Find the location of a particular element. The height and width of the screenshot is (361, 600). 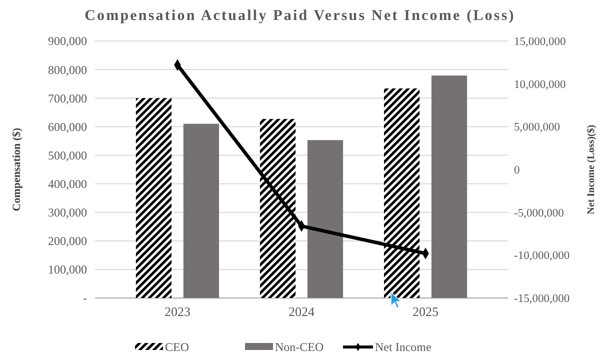

y2-tick-label: -10,000,000 is located at coordinates (542, 256).